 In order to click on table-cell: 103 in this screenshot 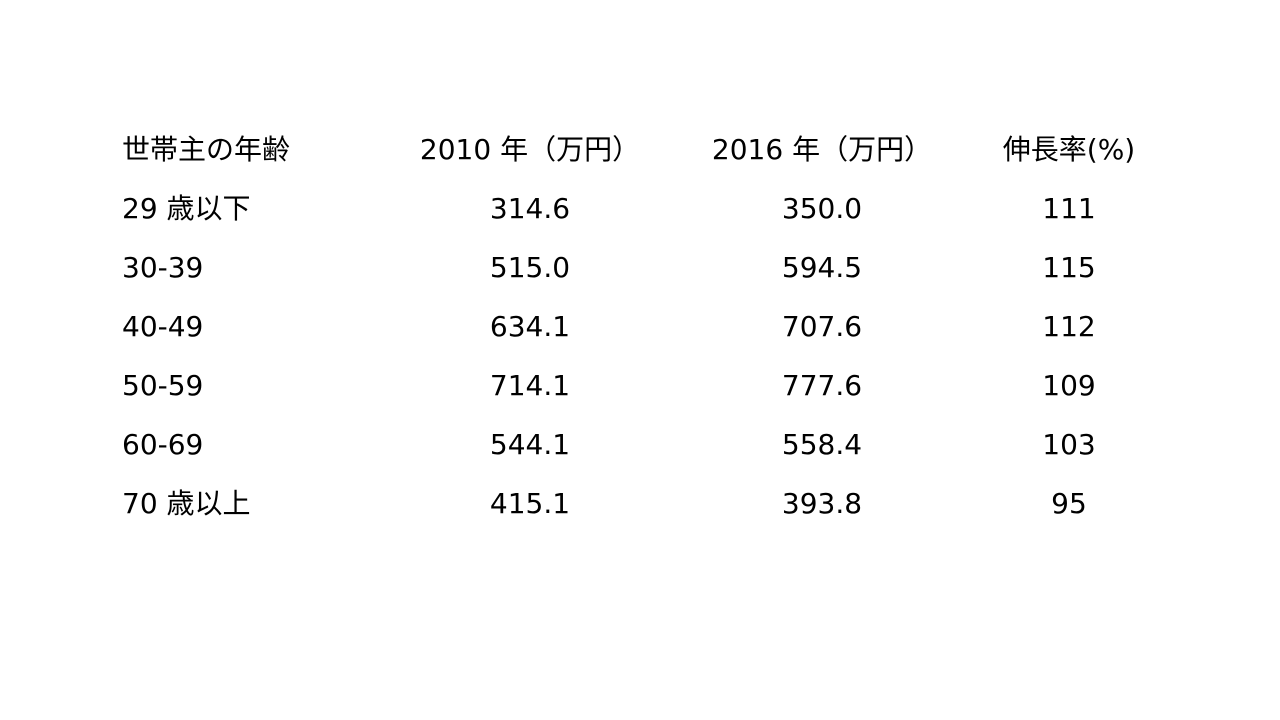, I will do `click(1069, 444)`.